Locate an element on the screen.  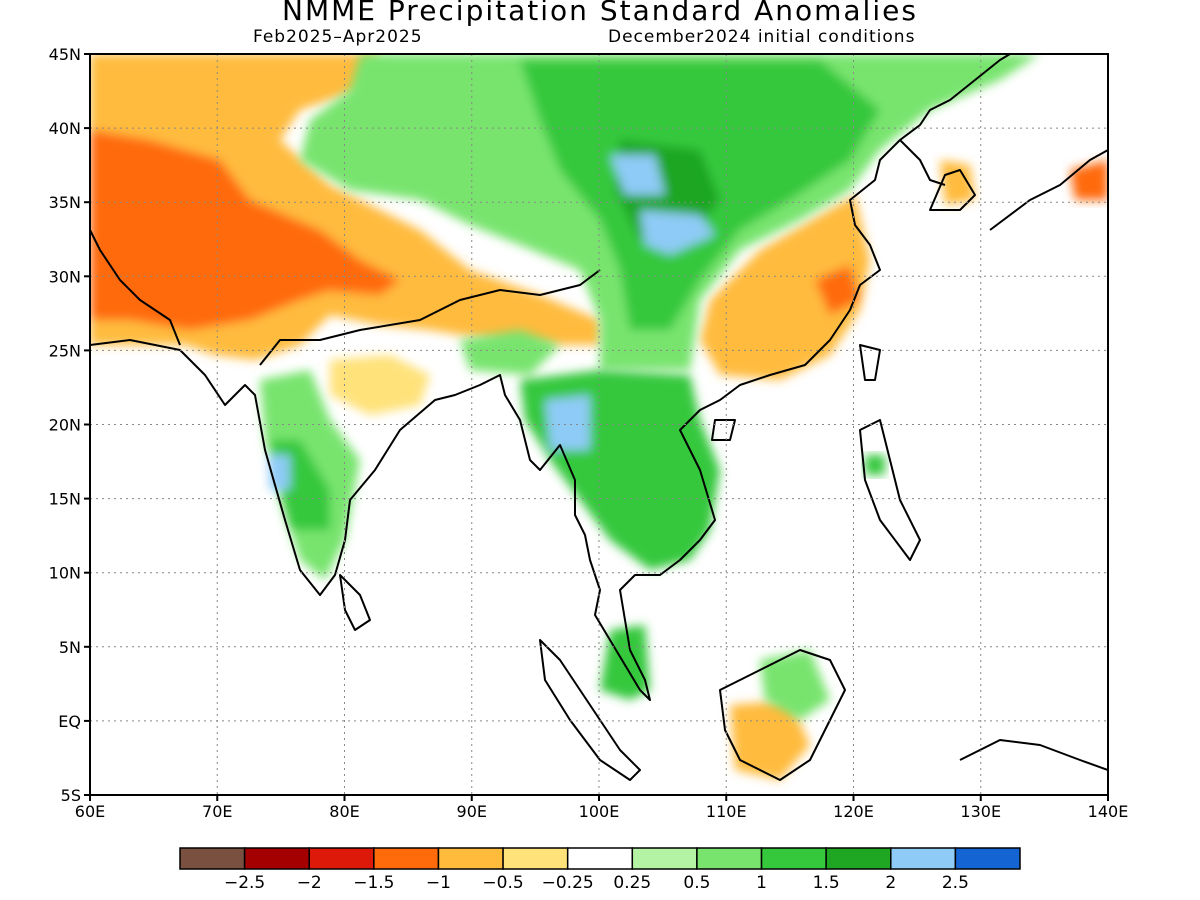
initial-conditions: December2024 initial conditions is located at coordinates (762, 37).